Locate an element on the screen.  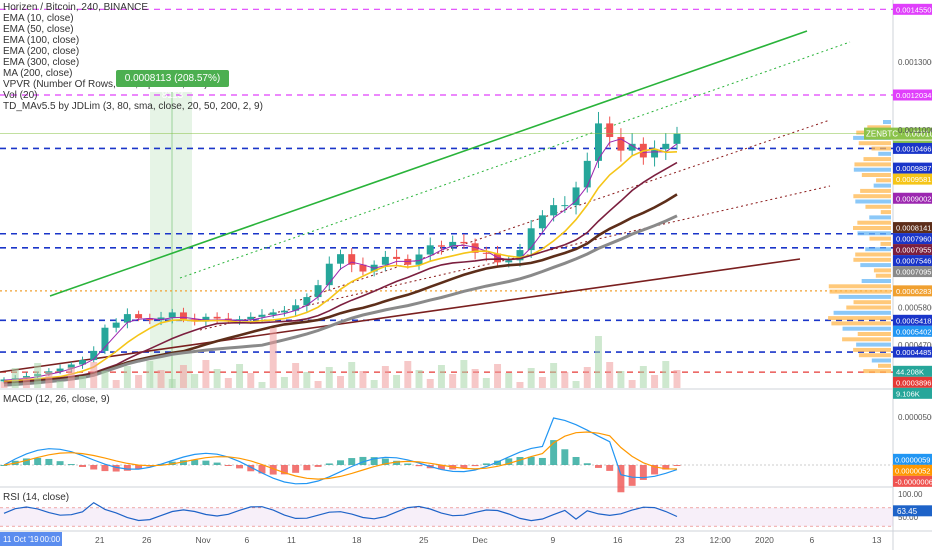
legend-ema200: EMA (200, close) is located at coordinates (41, 51).